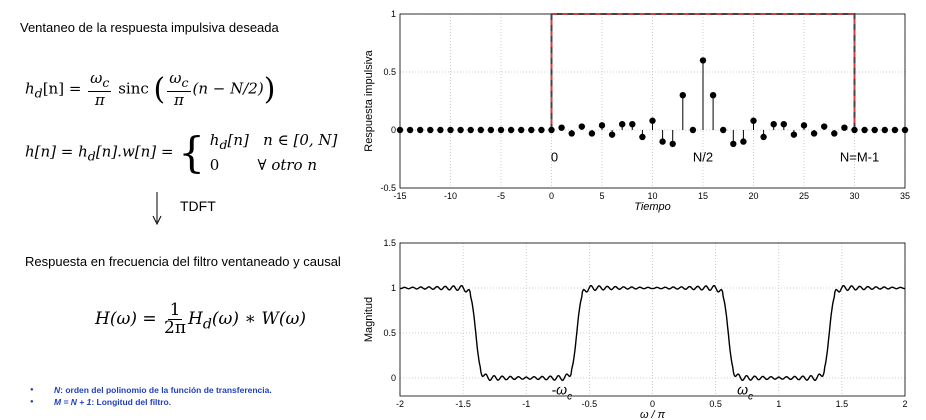 The width and height of the screenshot is (926, 420). Describe the element at coordinates (393, 14) in the screenshot. I see `impulse-y-tick-label: 1` at that location.